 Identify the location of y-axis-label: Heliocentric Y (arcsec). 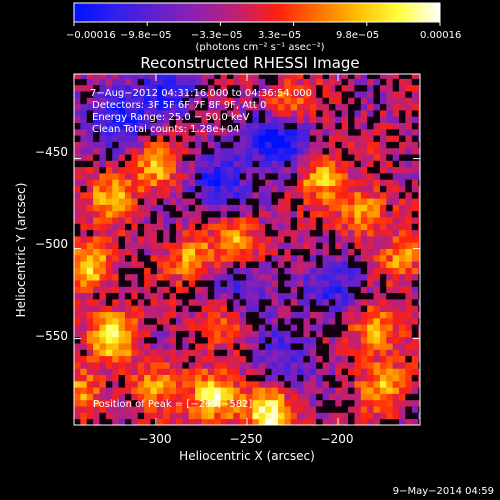
(21, 250).